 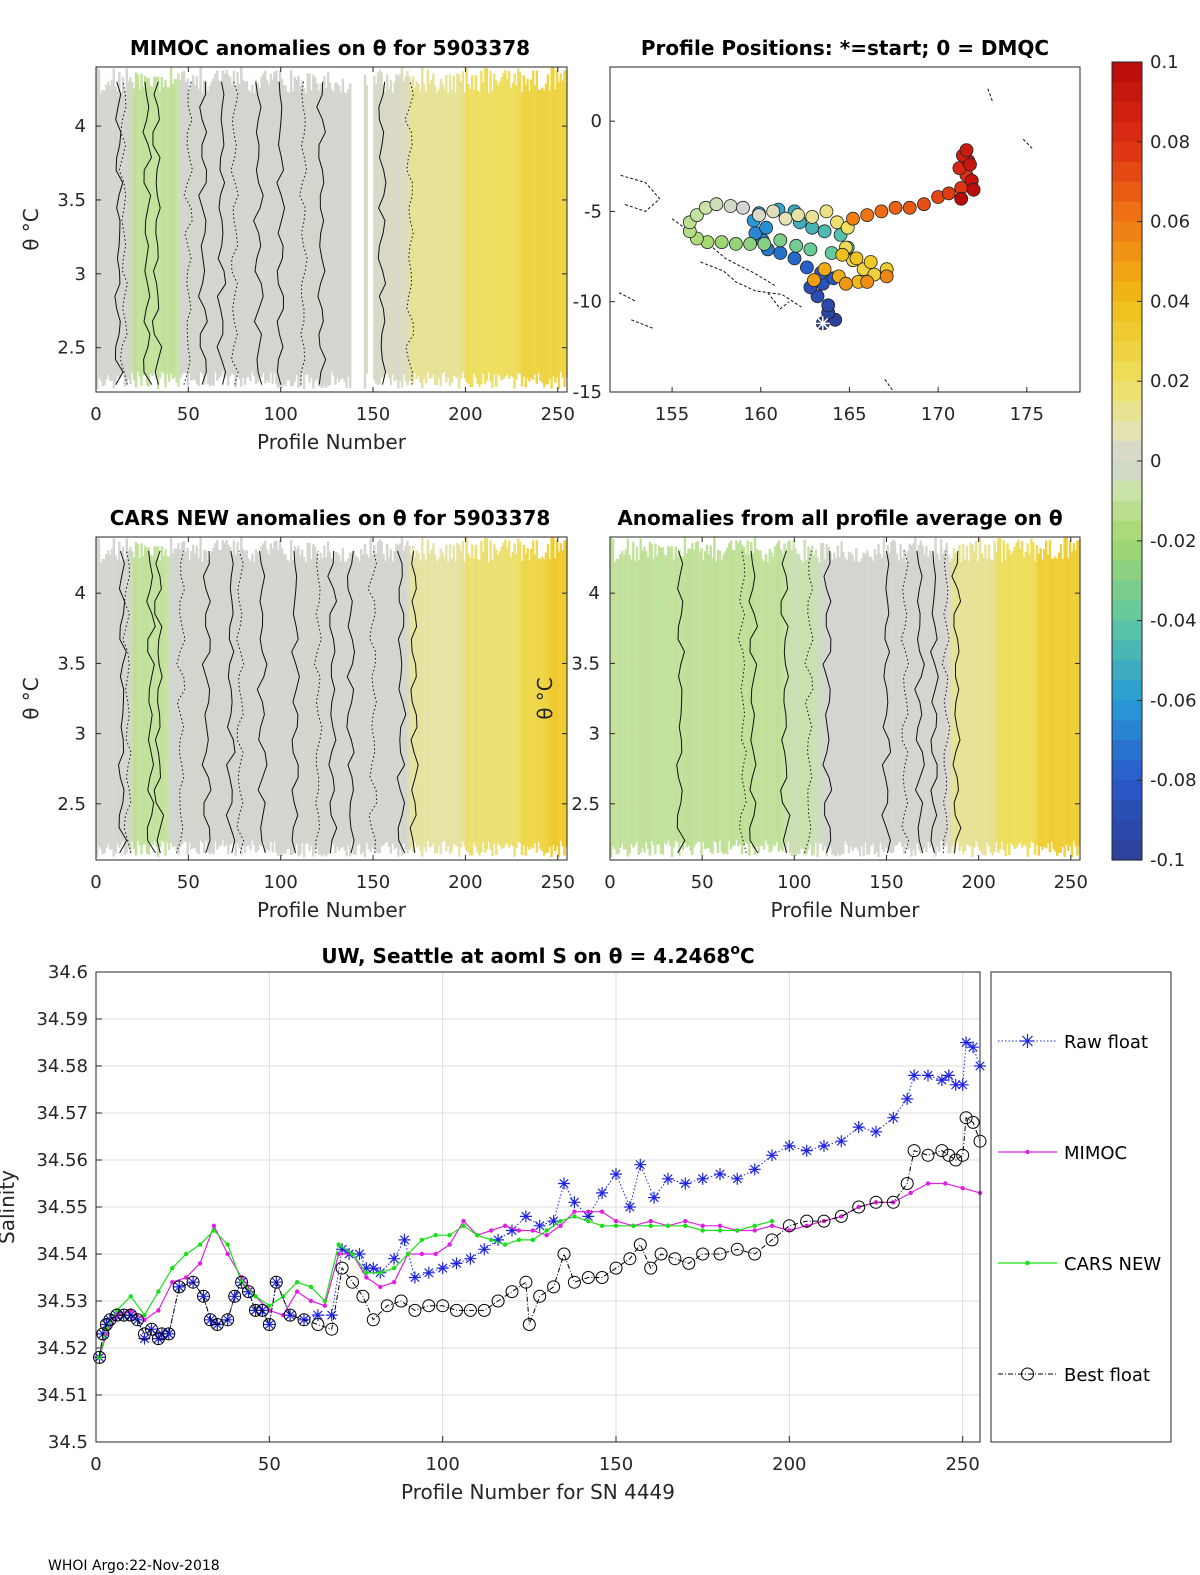 What do you see at coordinates (1107, 1375) in the screenshot?
I see `legend-label: Best float` at bounding box center [1107, 1375].